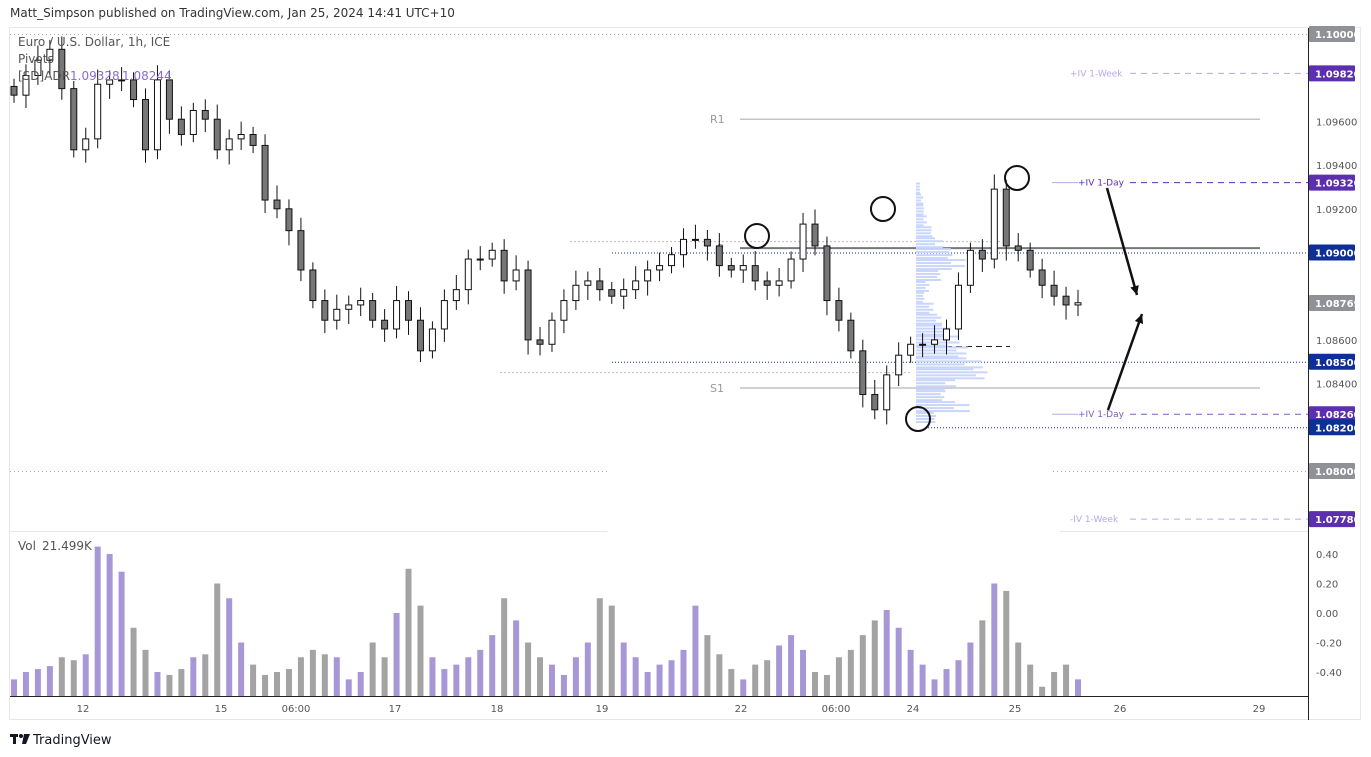 This screenshot has height=757, width=1371. I want to click on time-tick: 17, so click(395, 709).